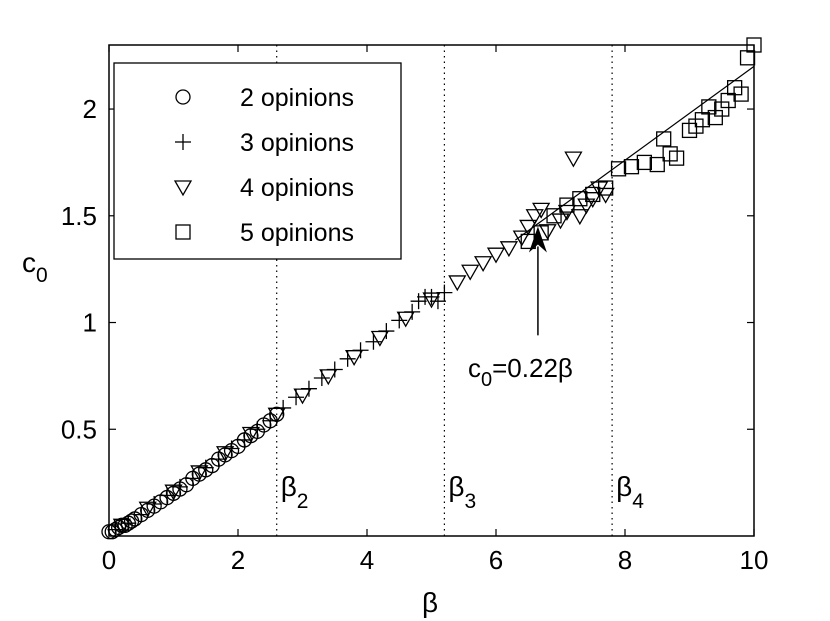 The height and width of the screenshot is (621, 830). Describe the element at coordinates (367, 560) in the screenshot. I see `x-tick-label: 4` at that location.